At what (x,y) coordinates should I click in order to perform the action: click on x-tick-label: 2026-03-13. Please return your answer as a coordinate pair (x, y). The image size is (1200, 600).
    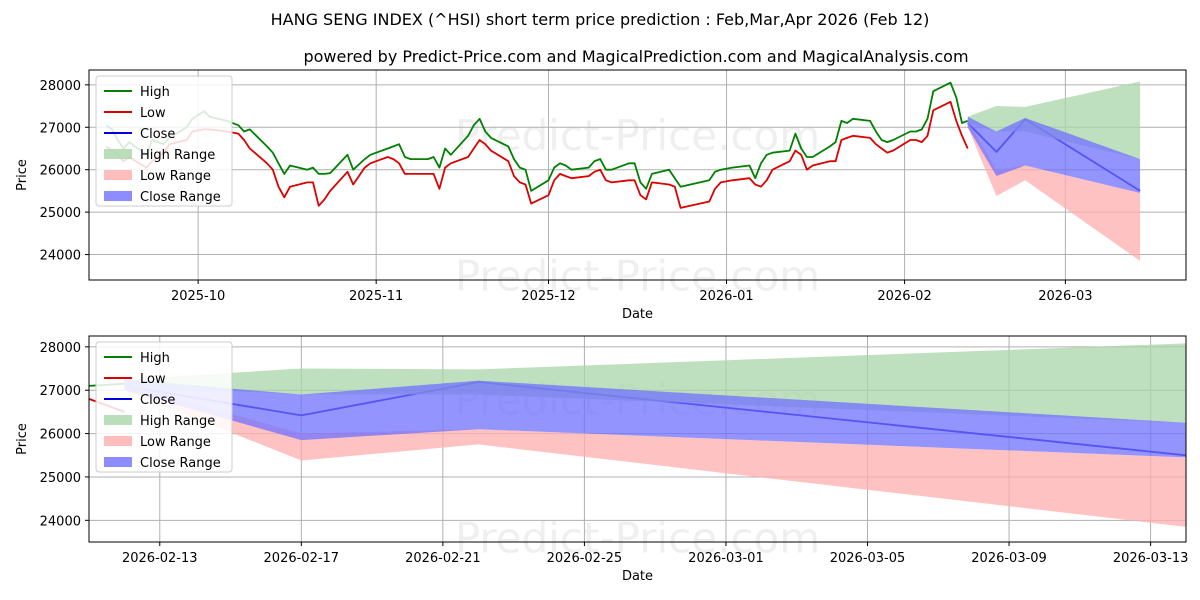
    Looking at the image, I should click on (1151, 558).